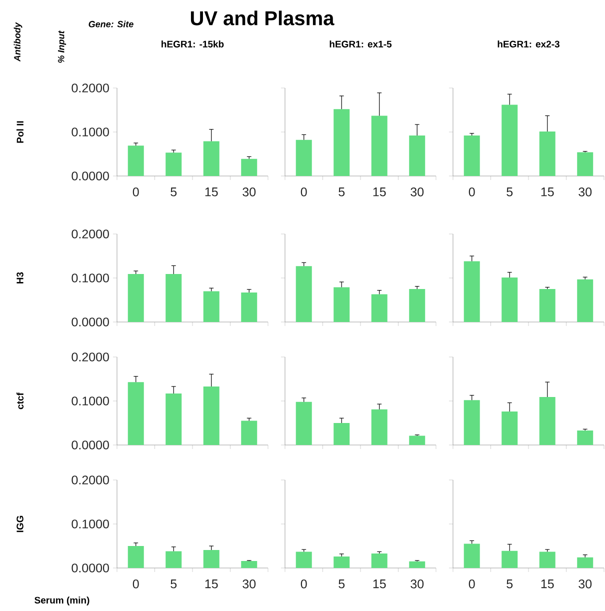 This screenshot has height=611, width=605. I want to click on text: % Input, so click(62, 46).